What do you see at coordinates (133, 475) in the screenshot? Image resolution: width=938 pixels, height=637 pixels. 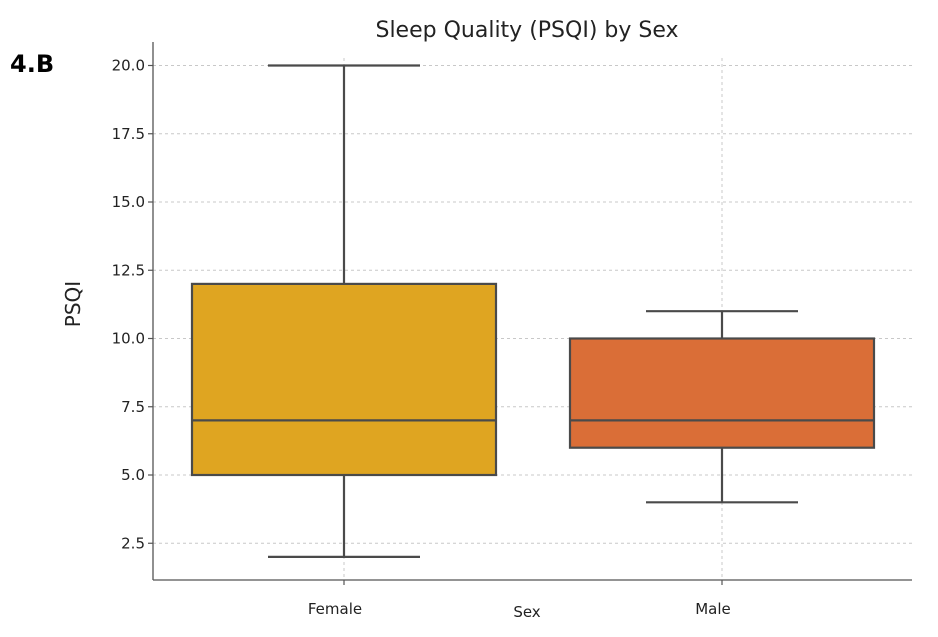 I see `y-tick-label: 5.0` at bounding box center [133, 475].